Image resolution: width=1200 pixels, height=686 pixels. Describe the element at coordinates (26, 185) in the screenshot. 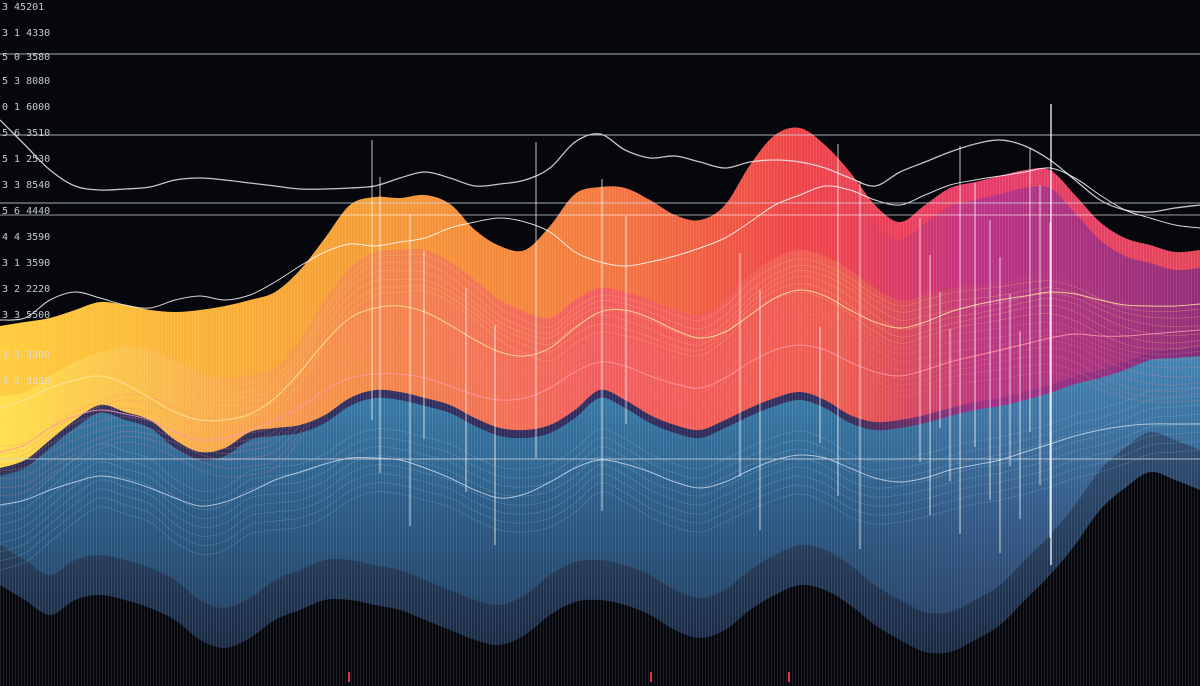

I see `y-tick-label-8: 3 3 8540` at that location.